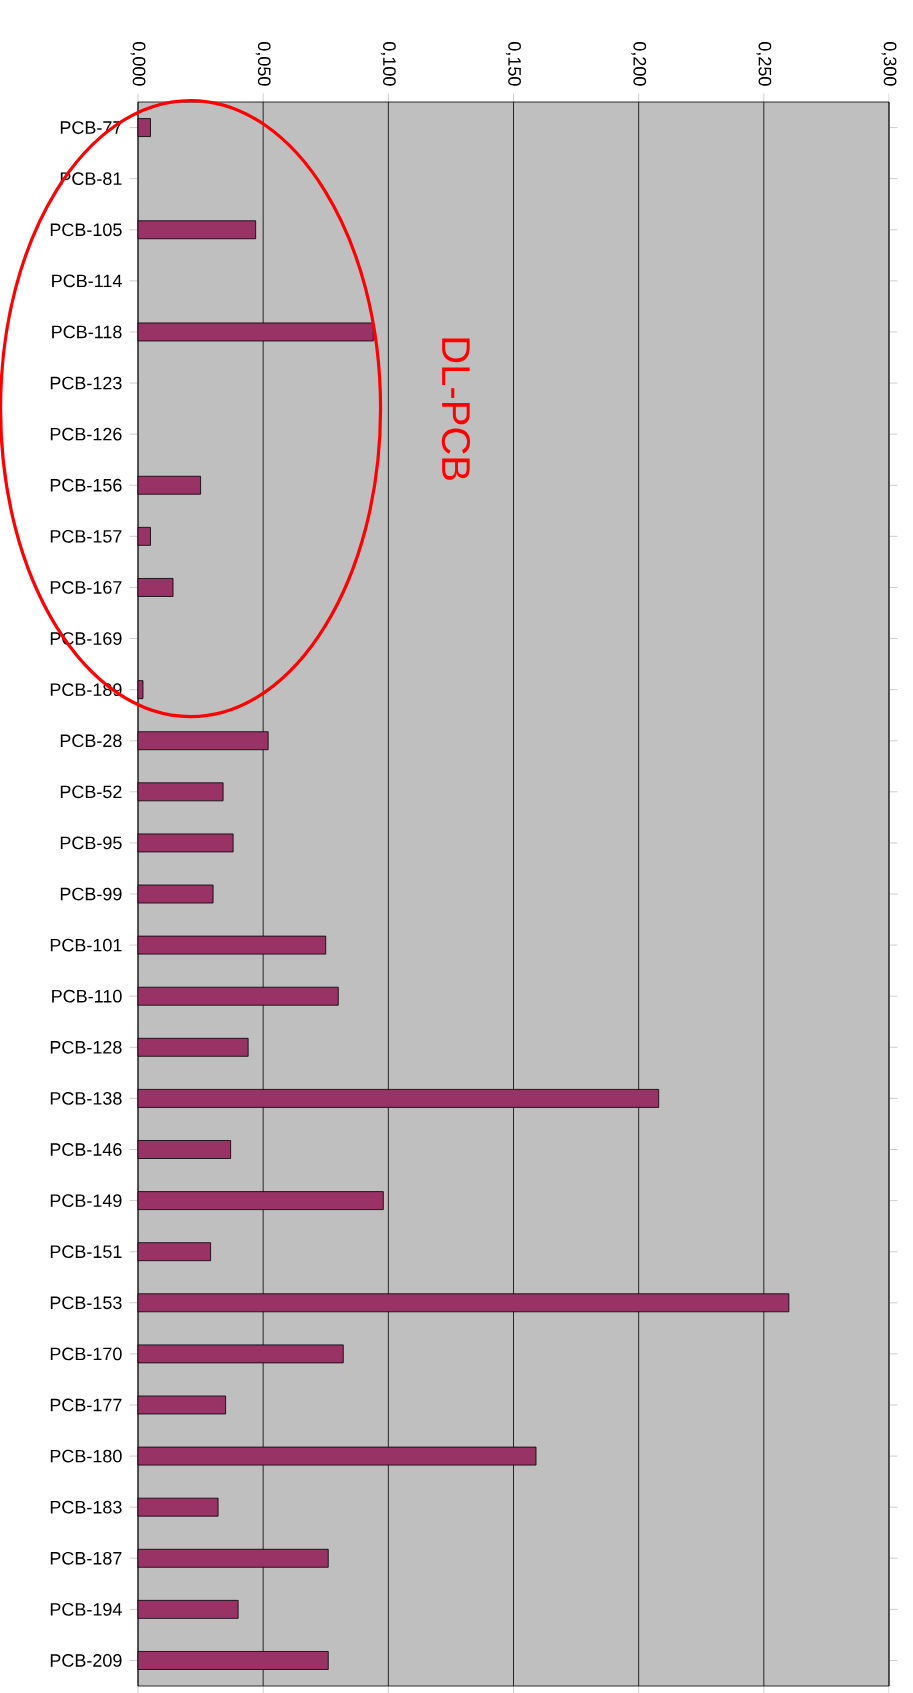  What do you see at coordinates (86, 434) in the screenshot?
I see `y-tick-label: PCB-126` at bounding box center [86, 434].